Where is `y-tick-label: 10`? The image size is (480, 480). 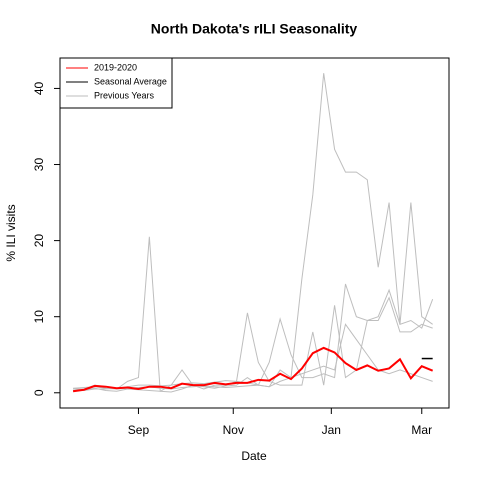 y-tick-label: 10 is located at coordinates (39, 317).